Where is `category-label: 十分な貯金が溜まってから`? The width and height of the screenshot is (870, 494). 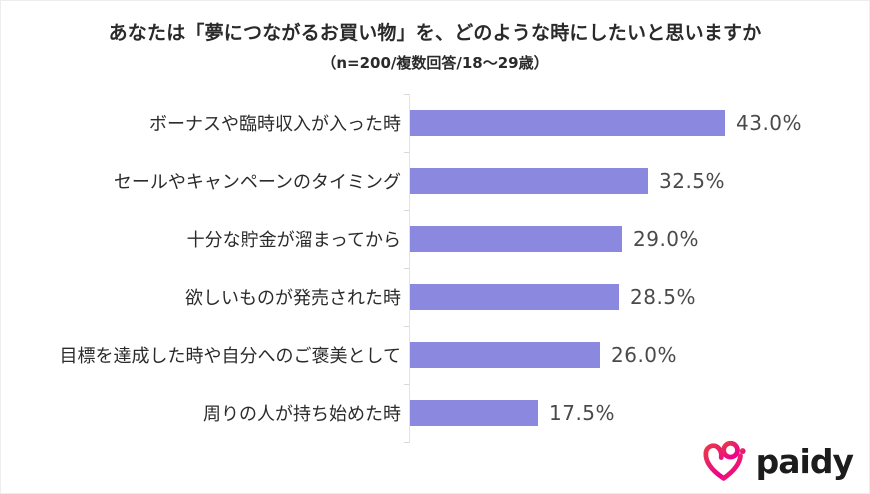
category-label: 十分な貯金が溜まってから is located at coordinates (293, 240).